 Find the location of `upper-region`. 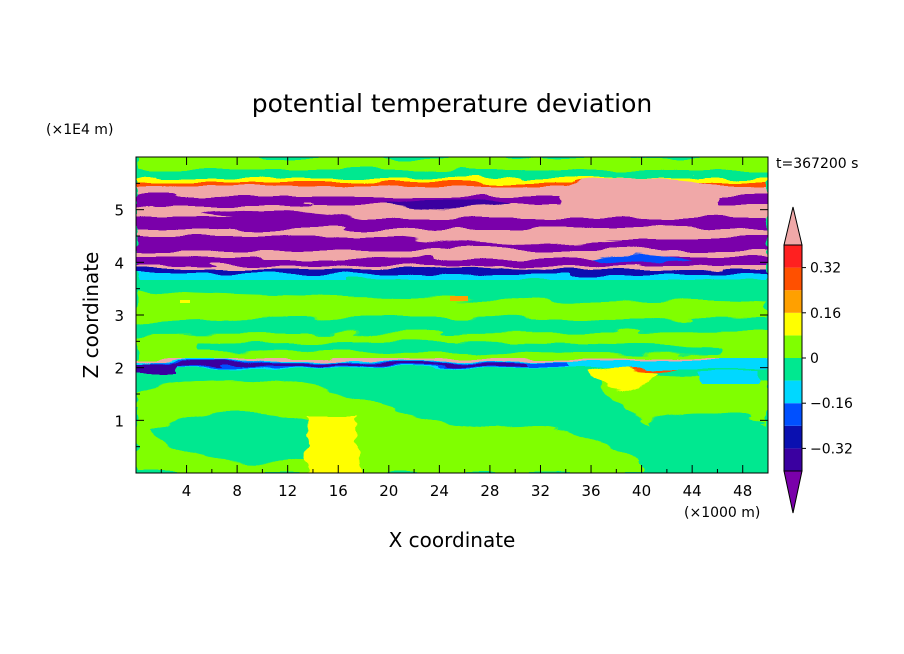

upper-region is located at coordinates (452, 218).